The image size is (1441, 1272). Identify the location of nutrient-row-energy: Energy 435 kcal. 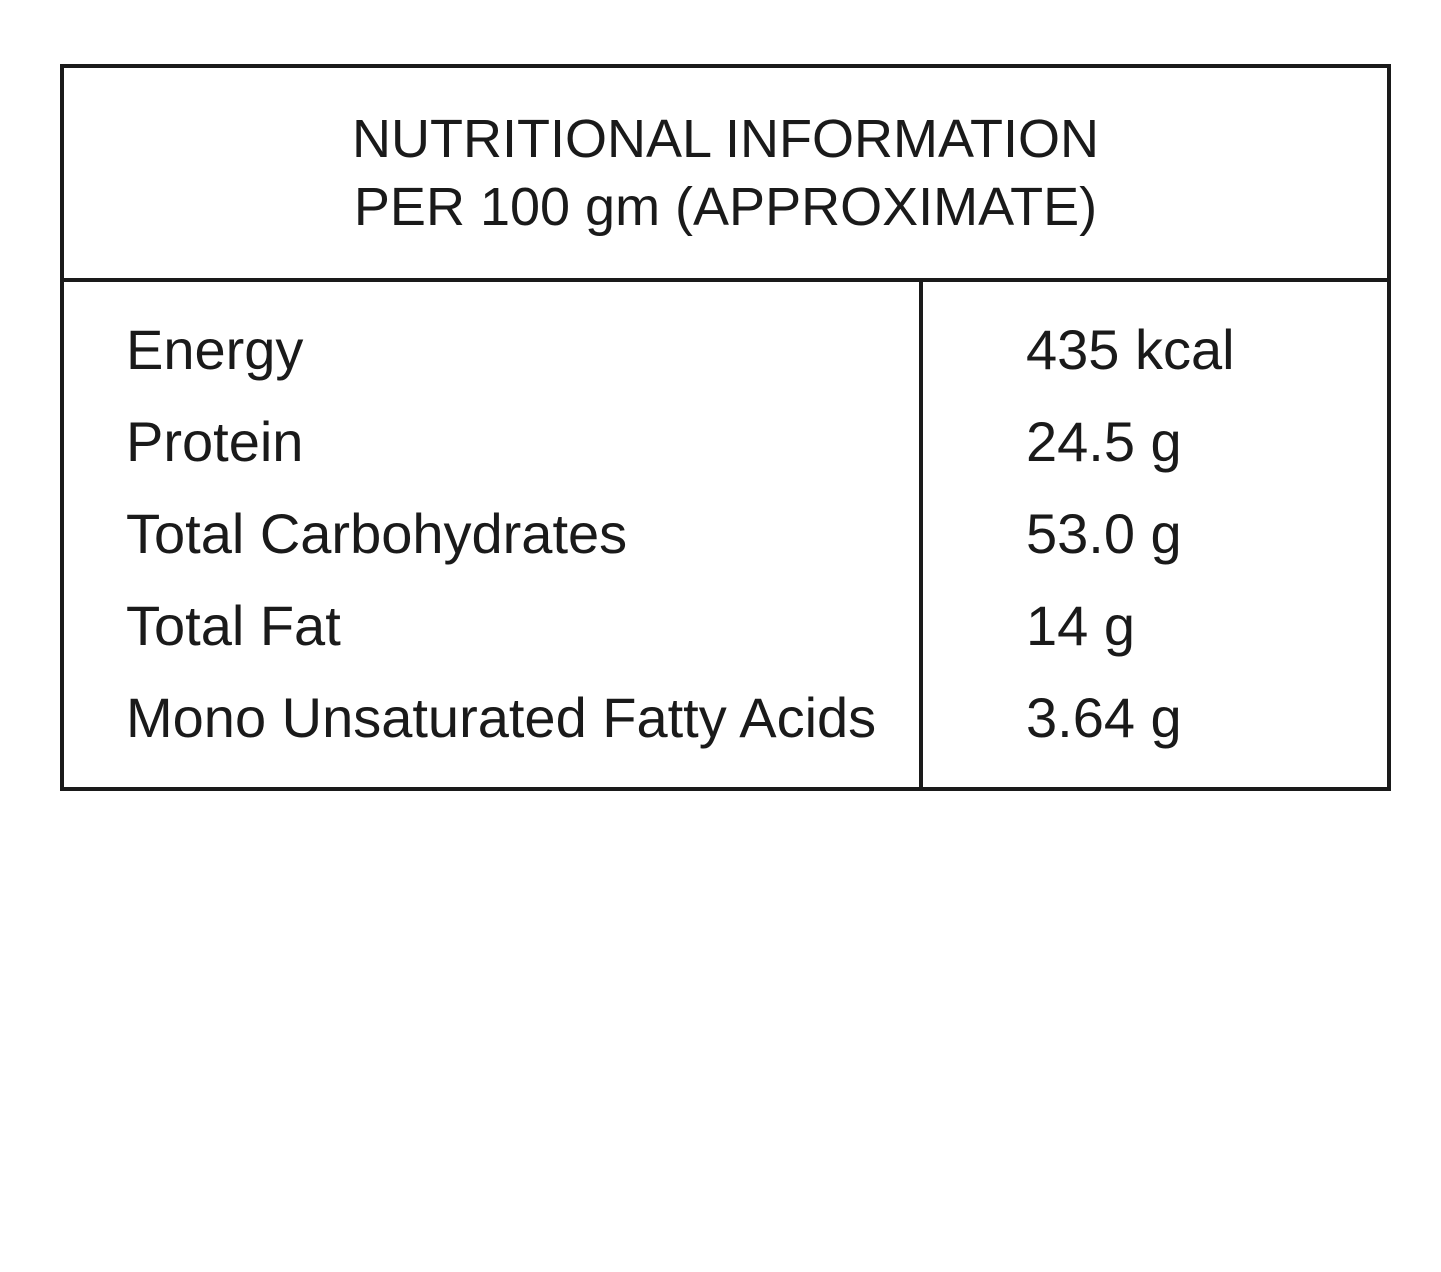
(725, 360).